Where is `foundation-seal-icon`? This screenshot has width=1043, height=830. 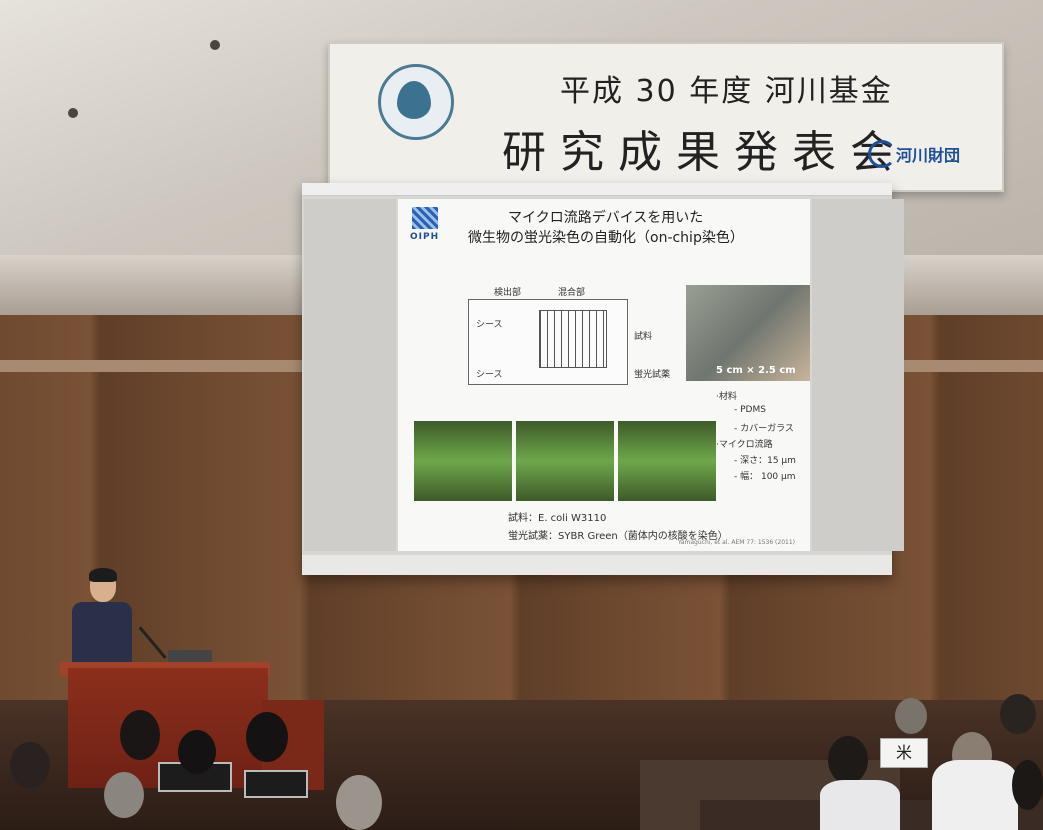 foundation-seal-icon is located at coordinates (416, 102).